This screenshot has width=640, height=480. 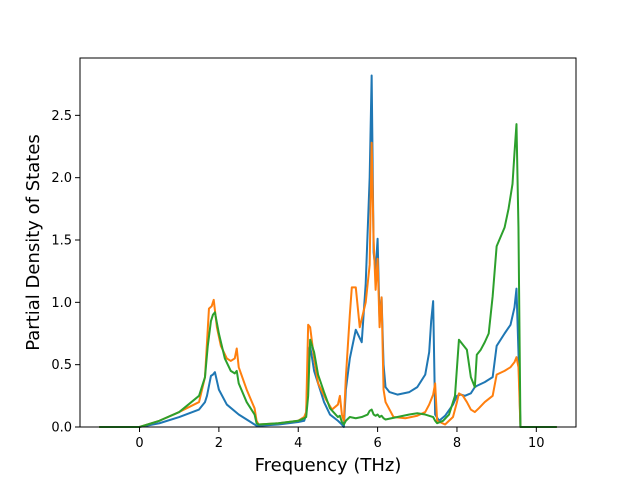 I want to click on y-tick-label: 1.5, so click(x=61, y=241).